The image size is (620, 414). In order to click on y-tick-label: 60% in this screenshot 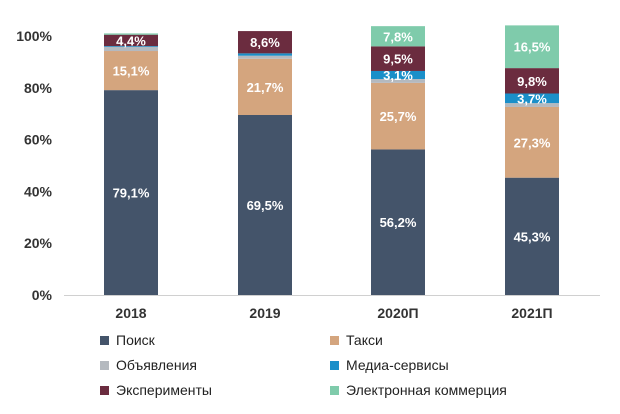, I will do `click(38, 140)`.